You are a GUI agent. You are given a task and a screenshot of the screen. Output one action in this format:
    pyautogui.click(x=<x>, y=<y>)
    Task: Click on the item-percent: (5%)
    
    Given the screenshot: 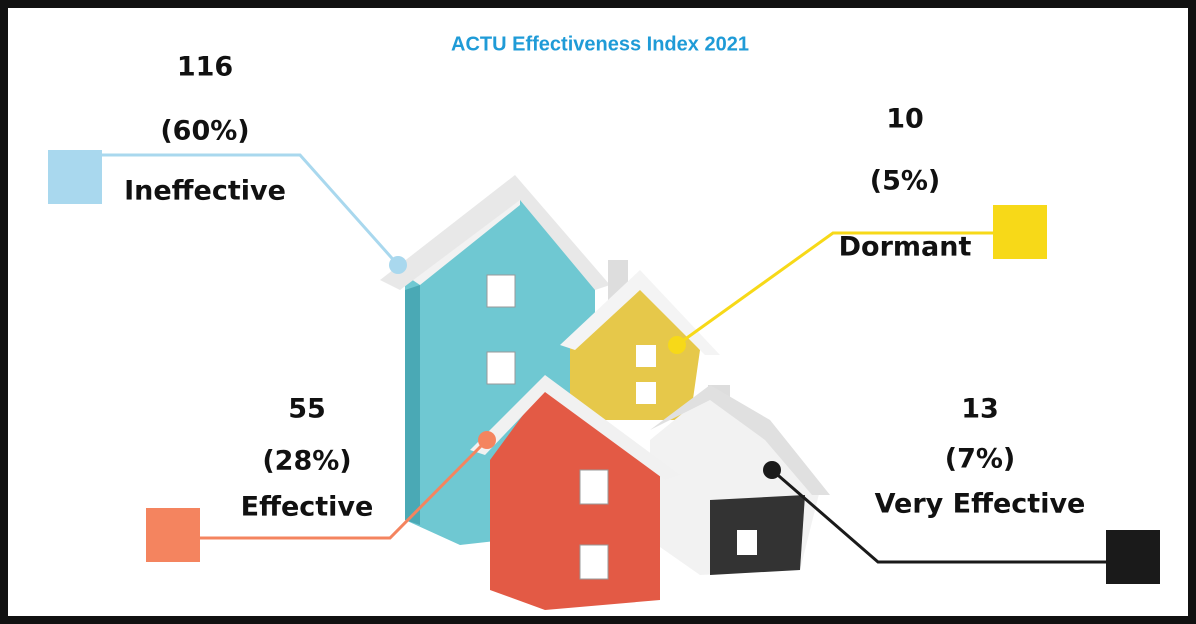 What is the action you would take?
    pyautogui.click(x=905, y=181)
    